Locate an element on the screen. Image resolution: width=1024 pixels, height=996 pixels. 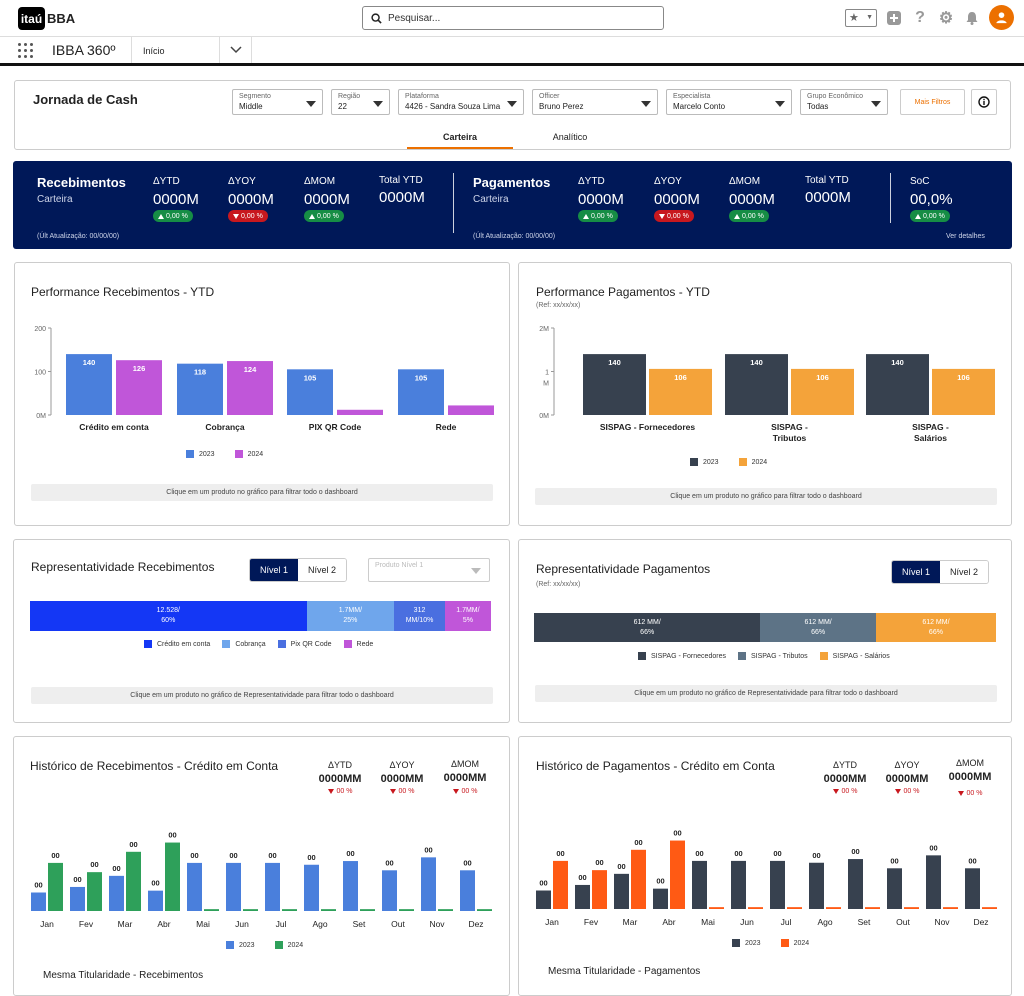
bar-value-label: 105 is located at coordinates (421, 377).